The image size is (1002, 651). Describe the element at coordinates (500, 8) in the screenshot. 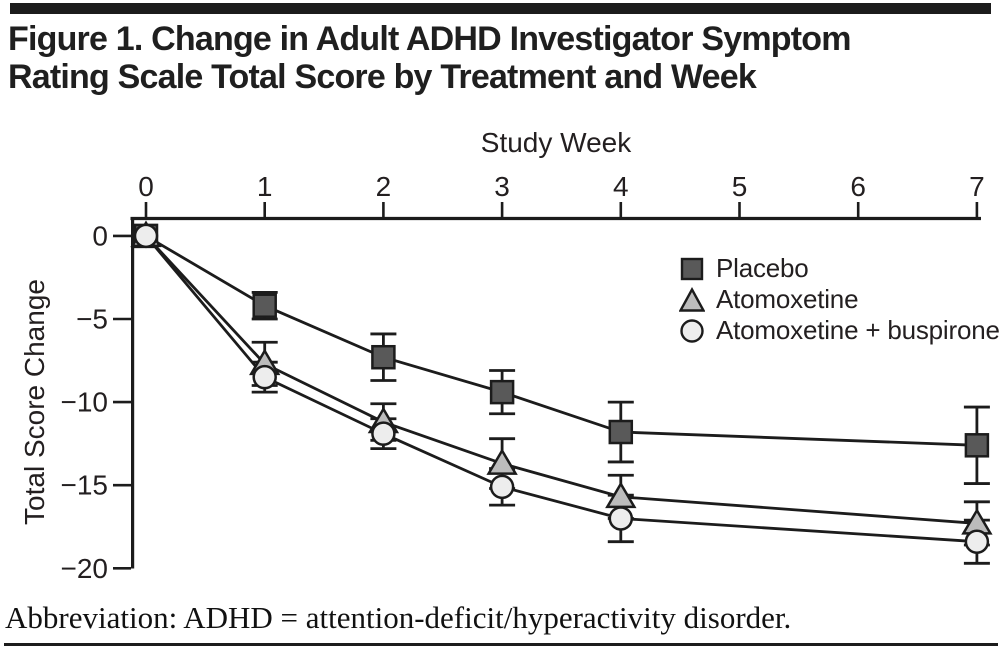

I see `top-rule` at that location.